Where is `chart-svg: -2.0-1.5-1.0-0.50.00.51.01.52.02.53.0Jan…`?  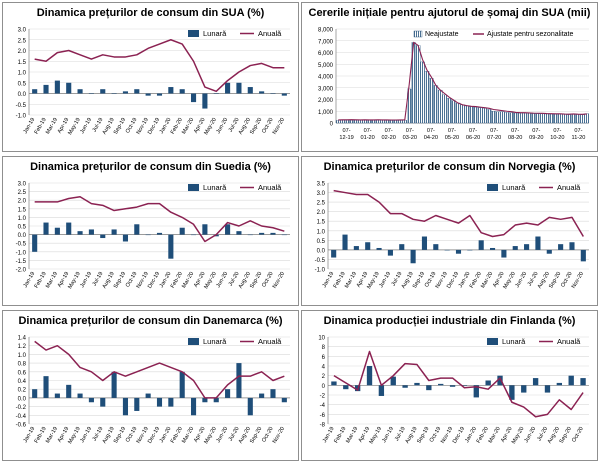 chart-svg: -2.0-1.5-1.0-0.50.00.51.01.52.02.53.0Jan… is located at coordinates (153, 236).